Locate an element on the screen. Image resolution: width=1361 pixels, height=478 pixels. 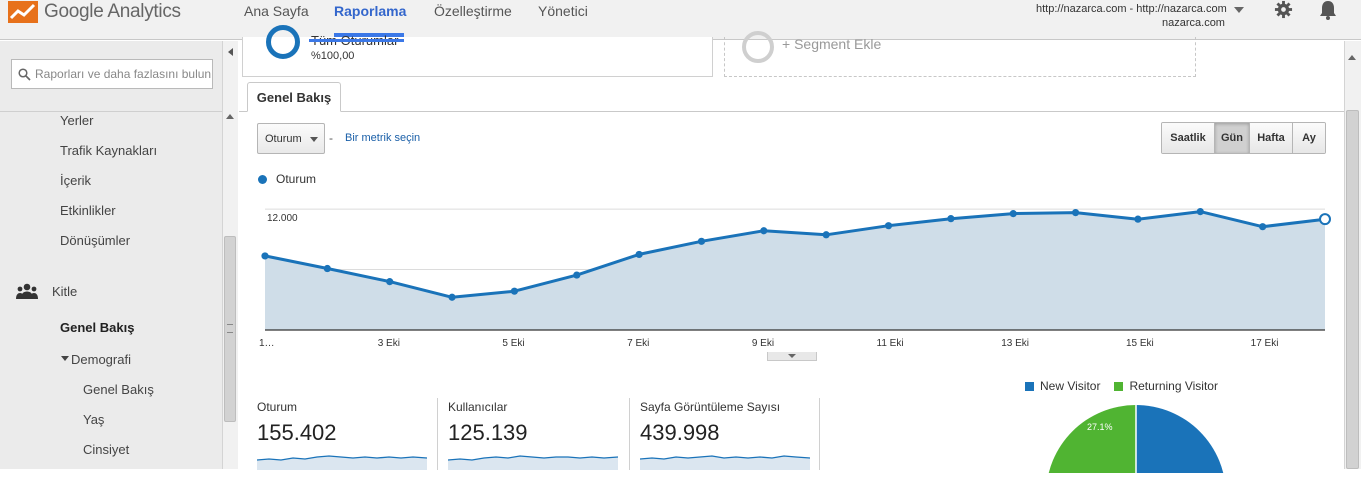
scorecard-value: 125.139 is located at coordinates (488, 432).